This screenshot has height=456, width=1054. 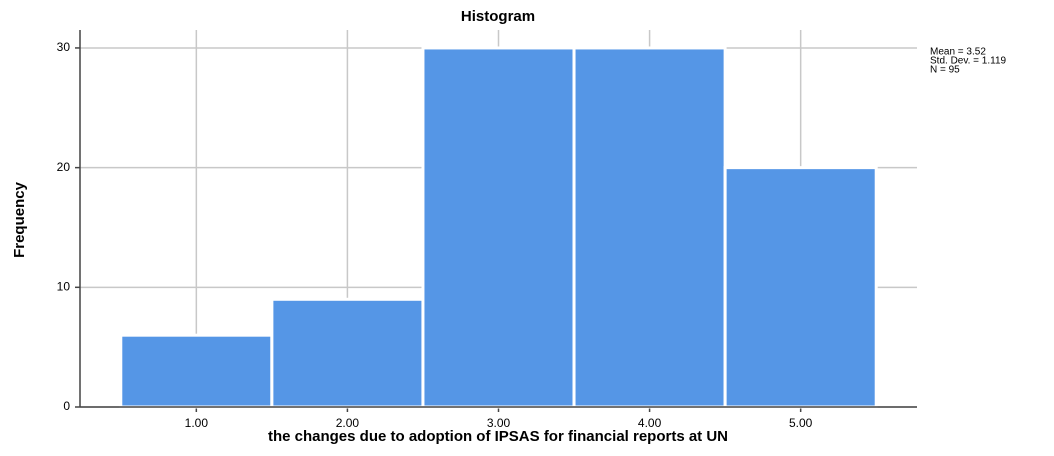 I want to click on y-axis-label: Frequency, so click(x=19, y=219).